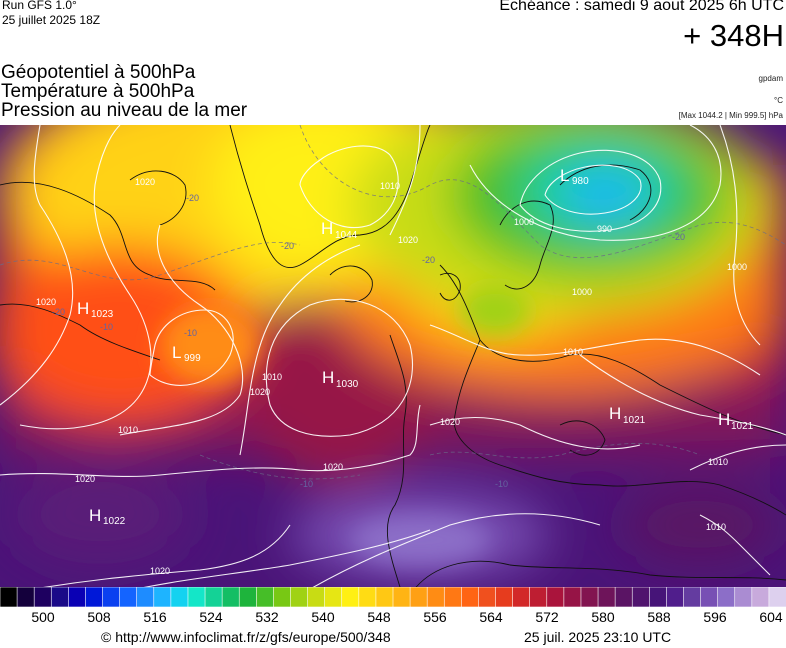  What do you see at coordinates (155, 617) in the screenshot?
I see `scale-tick: 516` at bounding box center [155, 617].